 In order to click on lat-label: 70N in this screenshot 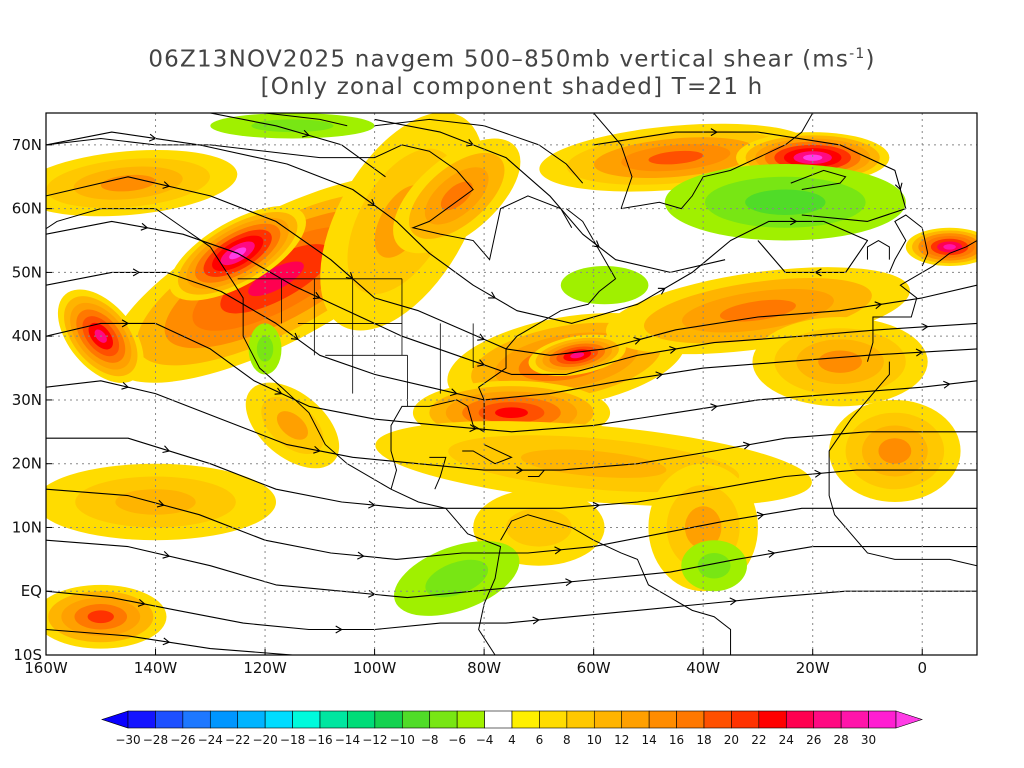, I will do `click(27, 145)`.